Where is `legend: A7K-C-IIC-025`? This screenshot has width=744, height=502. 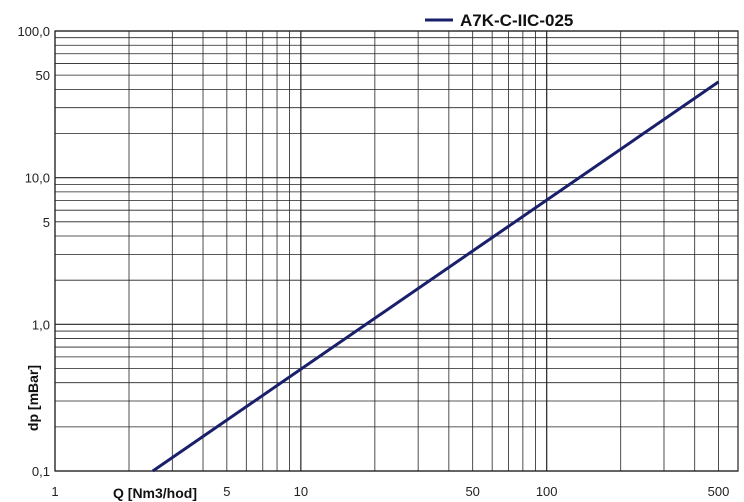 legend: A7K-C-IIC-025 is located at coordinates (499, 20).